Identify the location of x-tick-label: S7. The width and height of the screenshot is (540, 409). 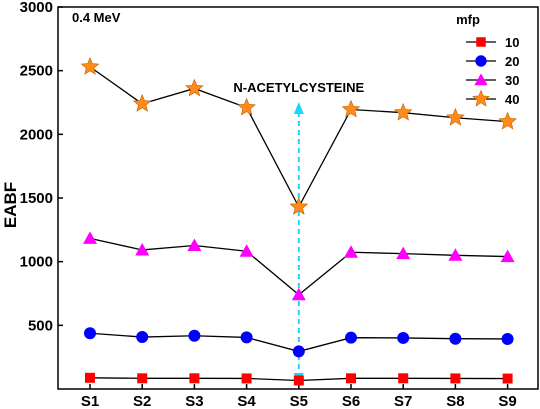
(403, 401).